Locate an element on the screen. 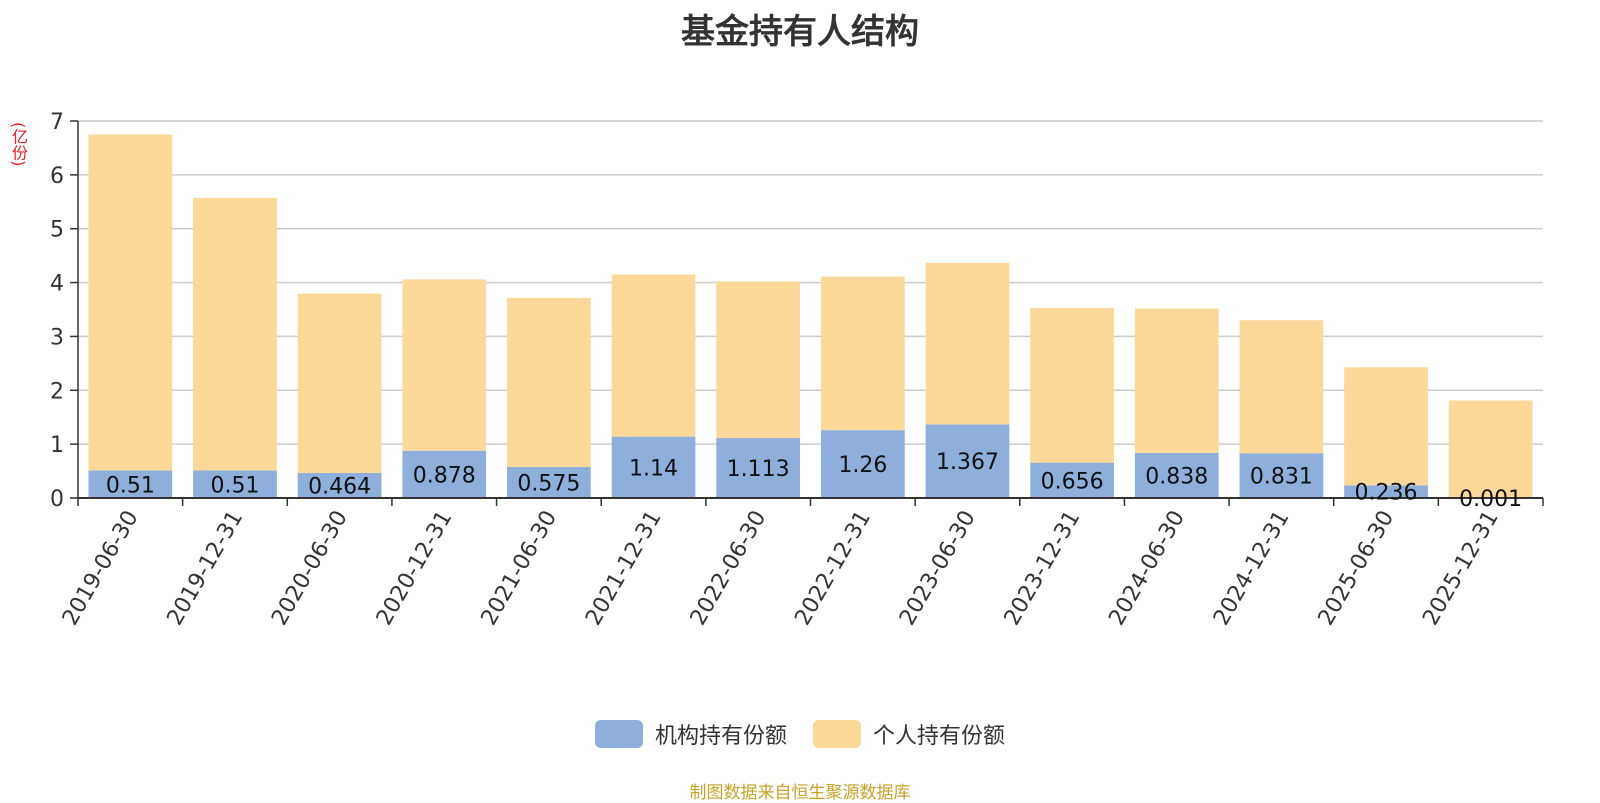 This screenshot has height=803, width=1600. data-label-institutional: 0.575 is located at coordinates (548, 484).